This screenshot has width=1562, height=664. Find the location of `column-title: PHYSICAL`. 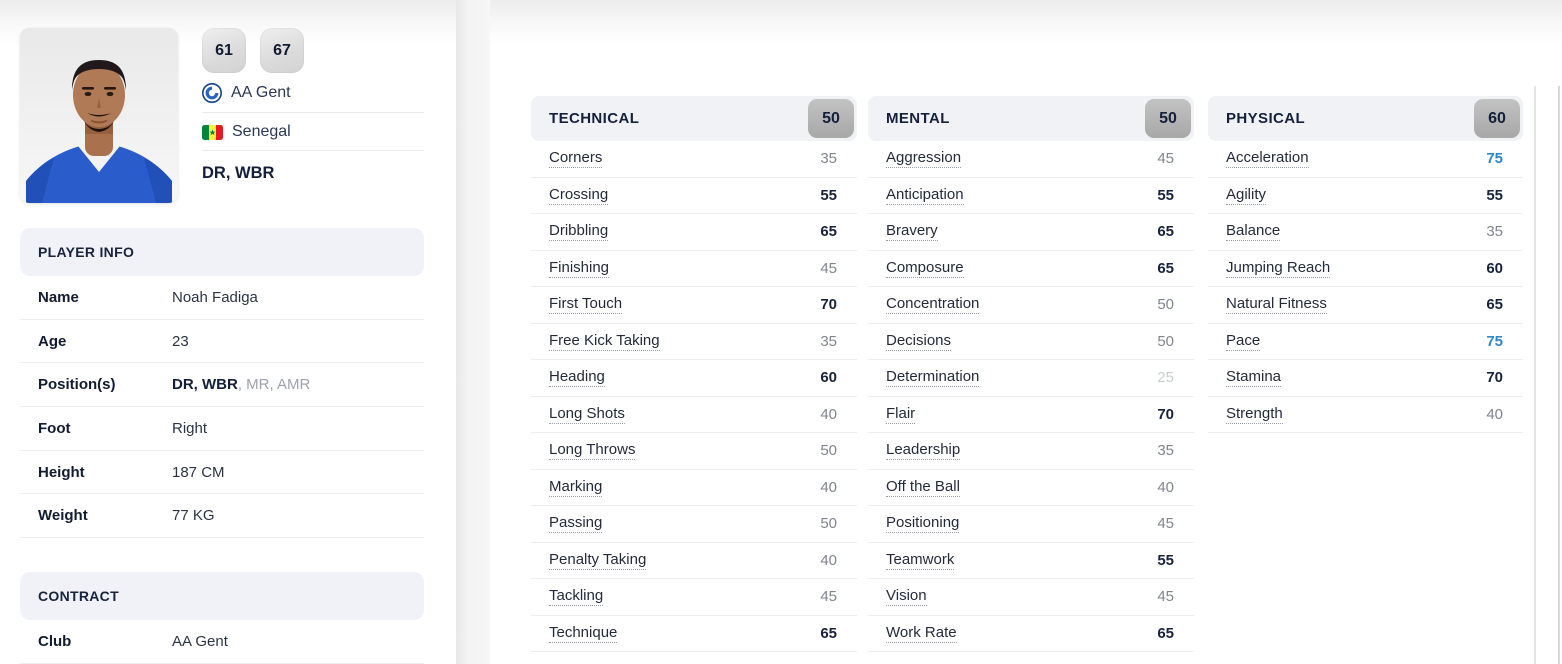

column-title: PHYSICAL is located at coordinates (1266, 118).